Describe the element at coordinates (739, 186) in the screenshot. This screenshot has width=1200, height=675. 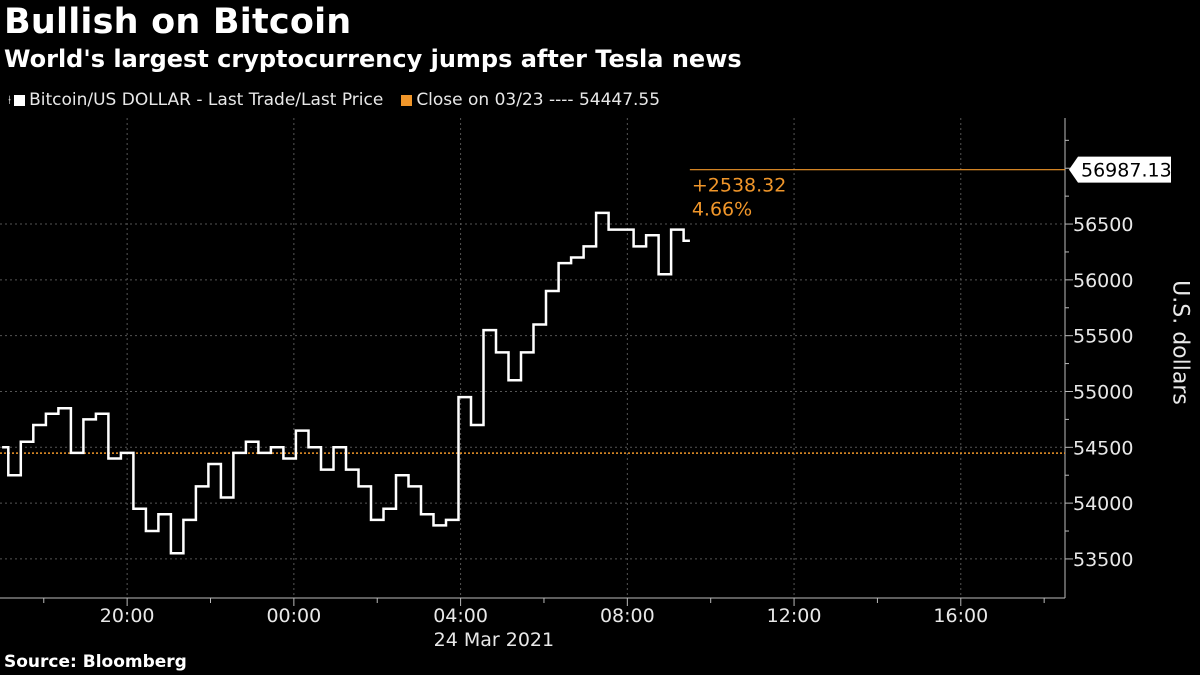
I see `change-label: +2538.32` at that location.